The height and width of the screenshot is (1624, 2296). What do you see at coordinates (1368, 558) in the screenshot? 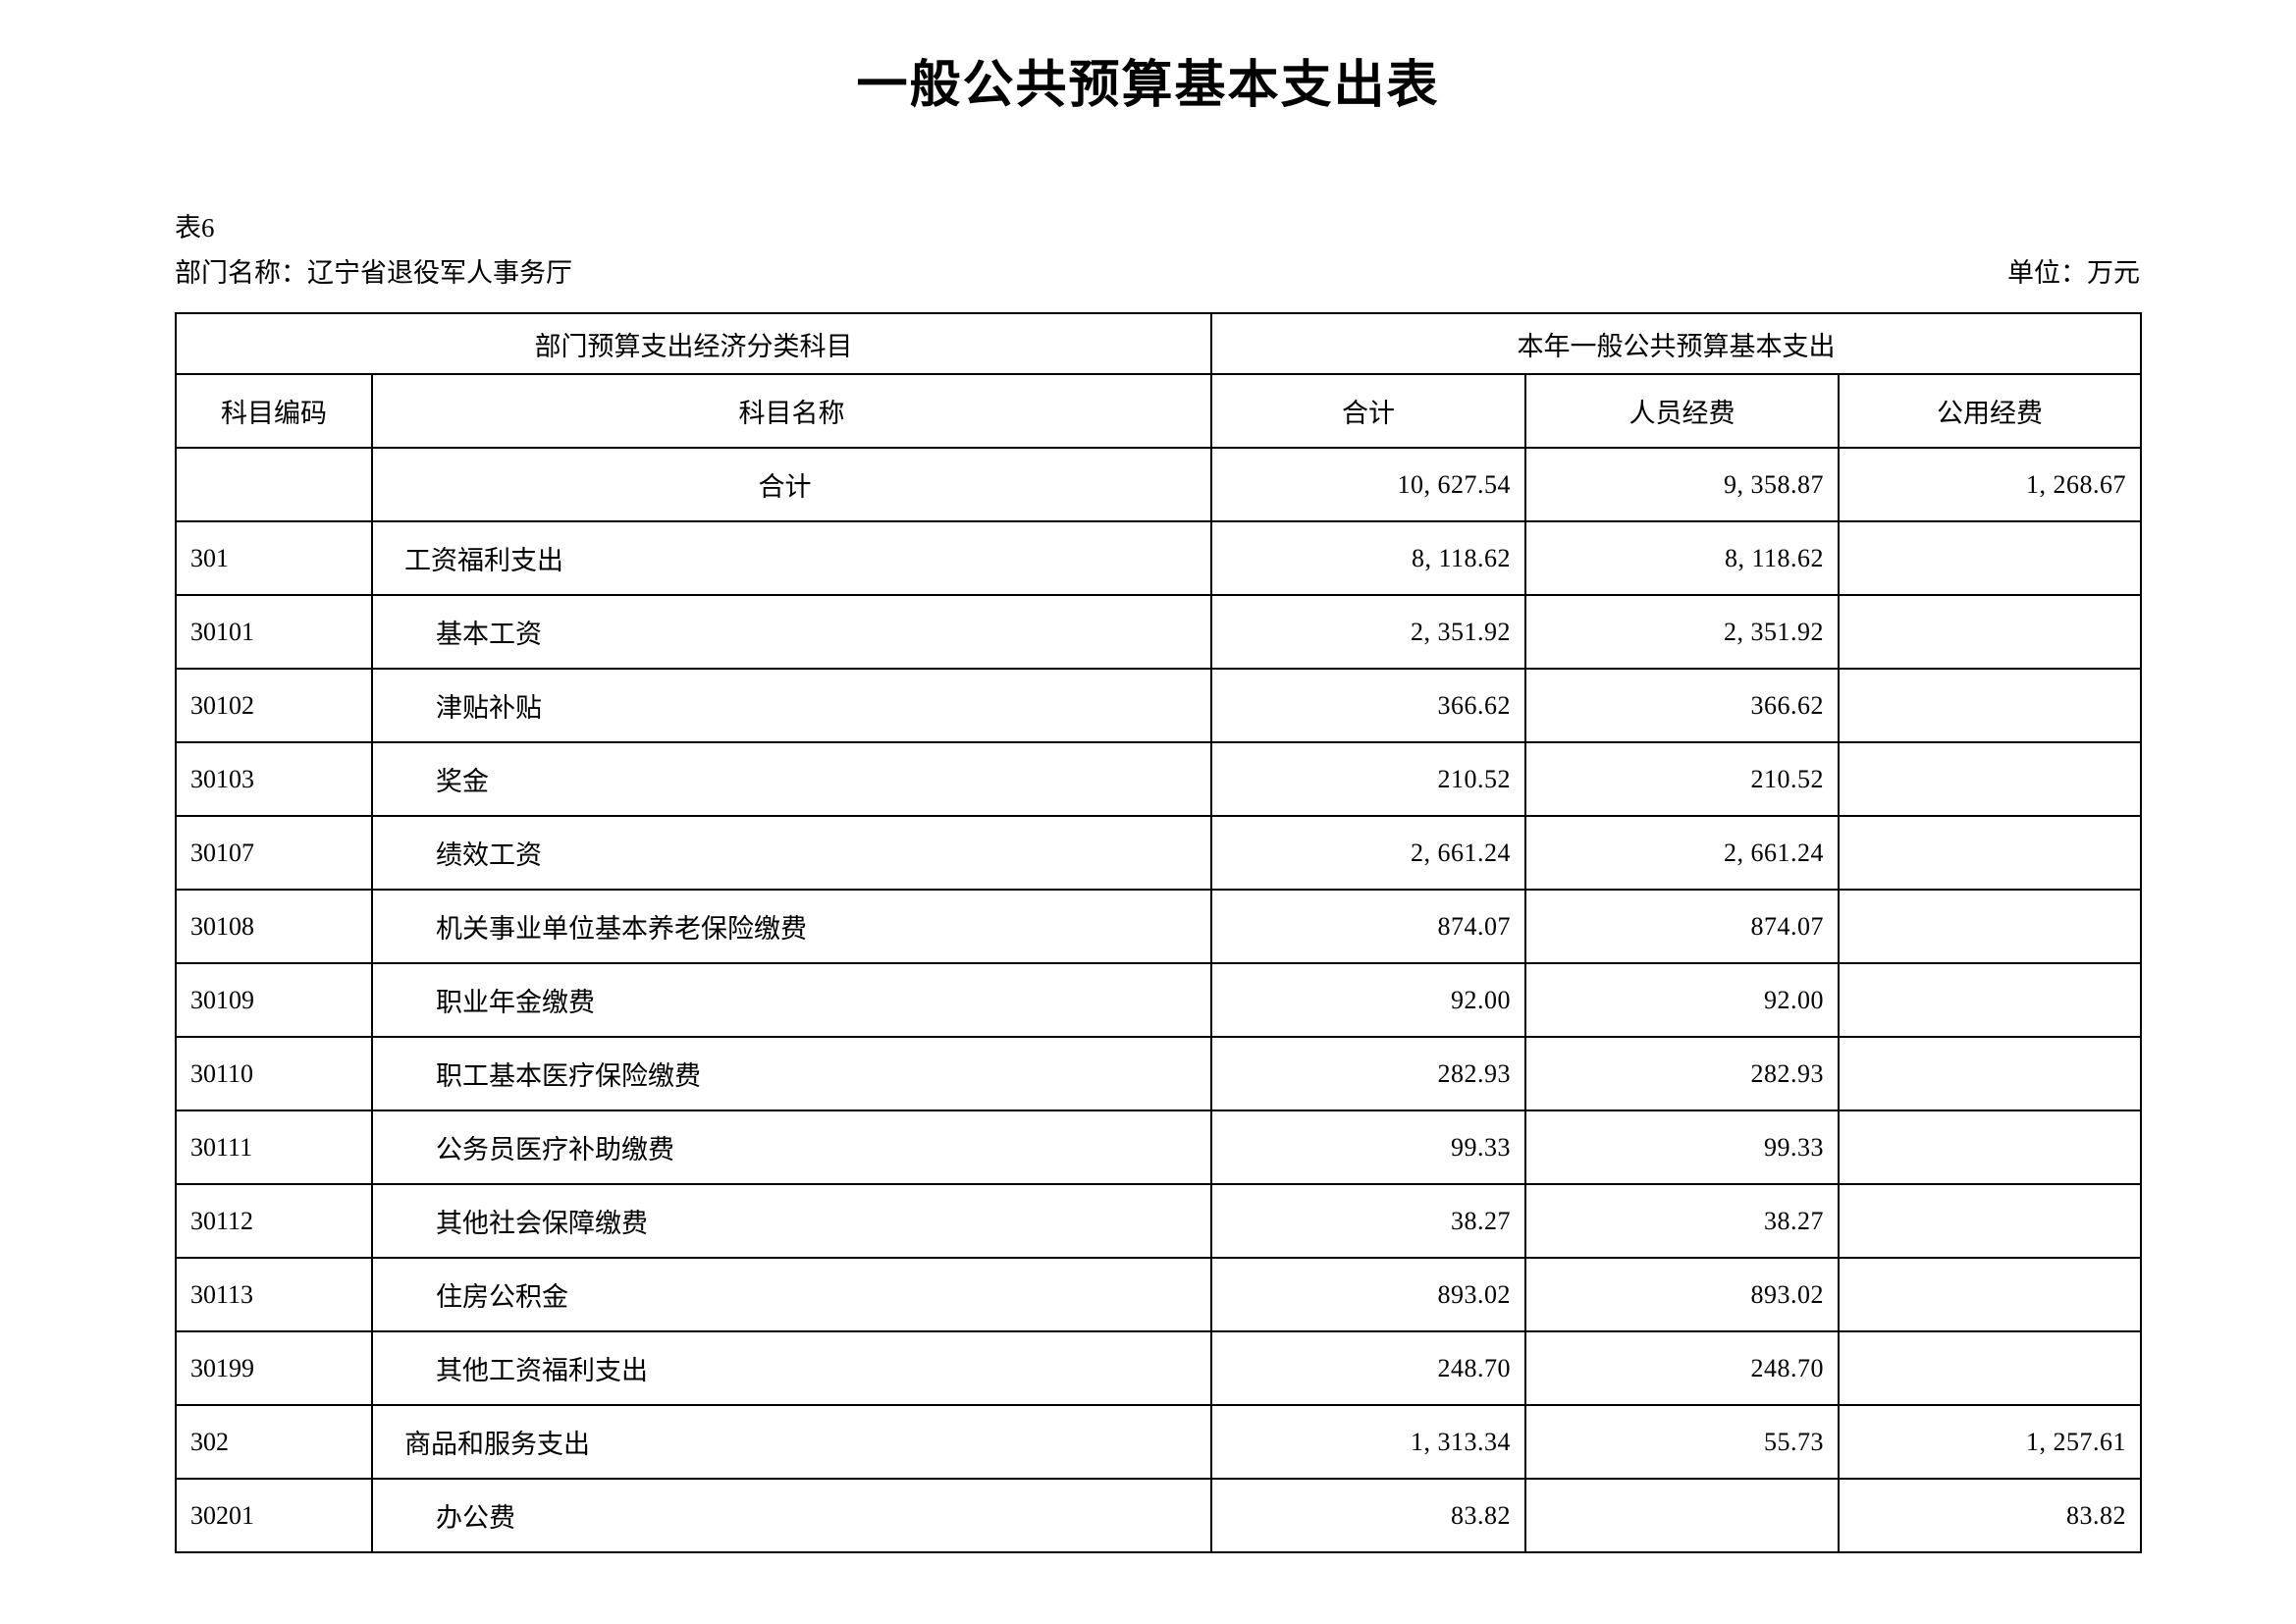
I see `cell-total: 8, 118.62` at bounding box center [1368, 558].